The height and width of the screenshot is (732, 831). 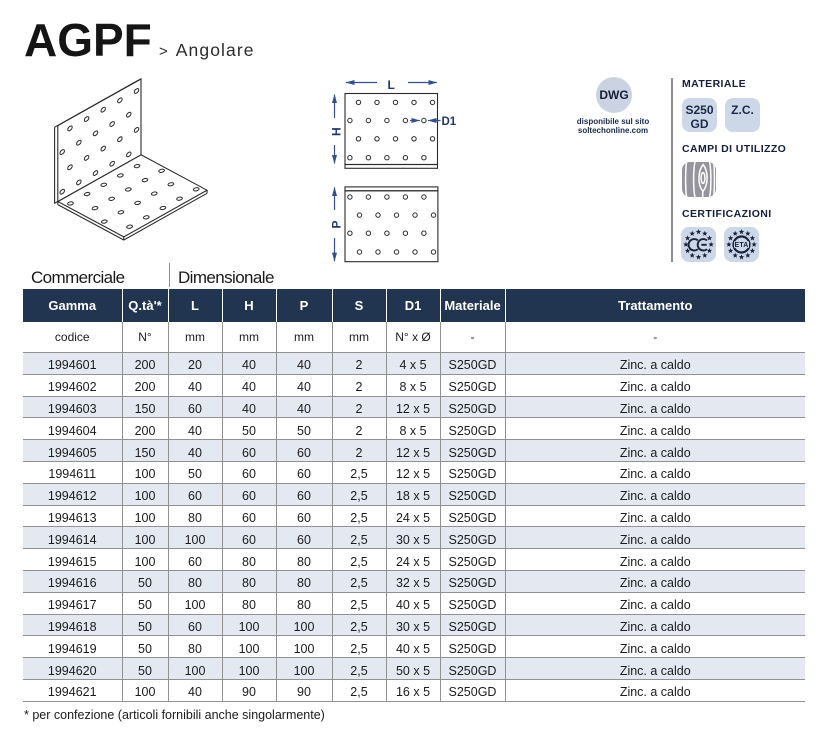 What do you see at coordinates (336, 131) in the screenshot?
I see `svg-text: H` at bounding box center [336, 131].